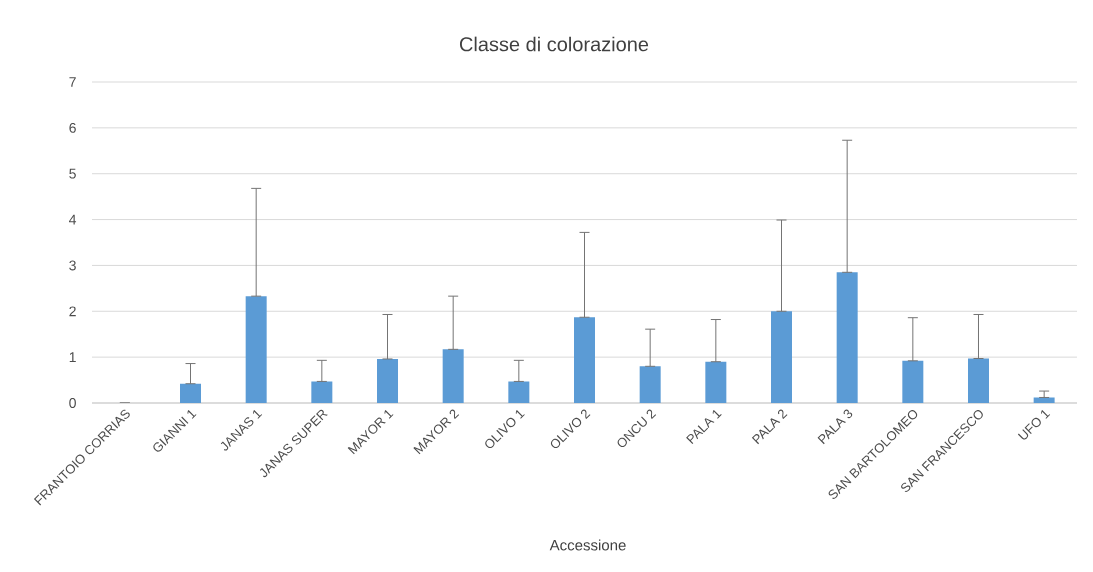 The image size is (1093, 572). Describe the element at coordinates (72, 403) in the screenshot. I see `y-tick-label: 0` at that location.